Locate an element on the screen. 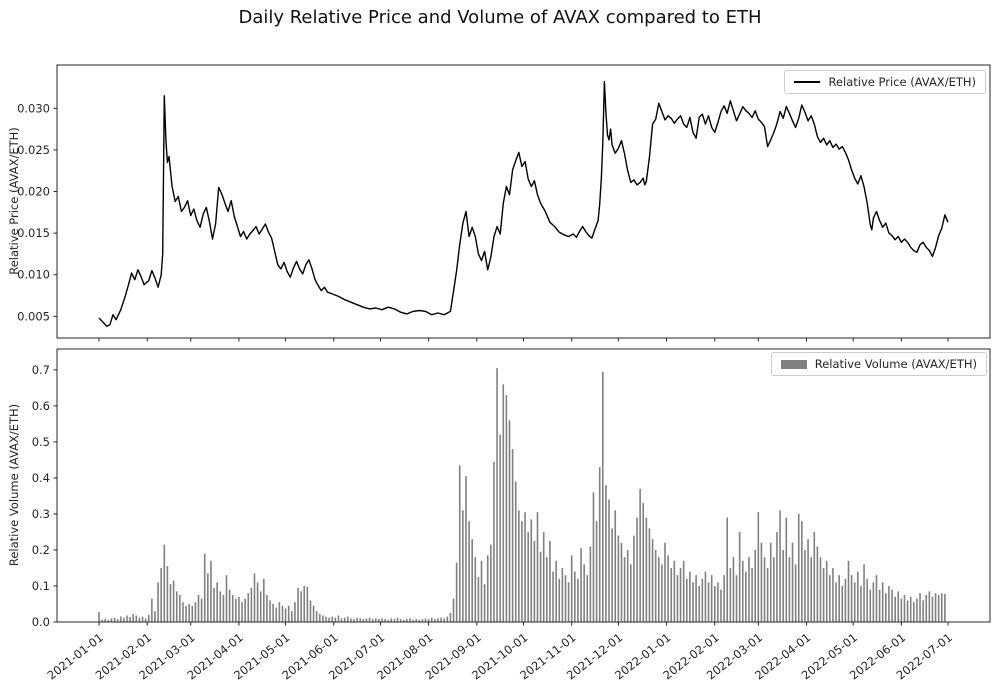 This screenshot has width=1000, height=687. volume-legend: Relative Volume (AVAX/ETH) is located at coordinates (878, 364).